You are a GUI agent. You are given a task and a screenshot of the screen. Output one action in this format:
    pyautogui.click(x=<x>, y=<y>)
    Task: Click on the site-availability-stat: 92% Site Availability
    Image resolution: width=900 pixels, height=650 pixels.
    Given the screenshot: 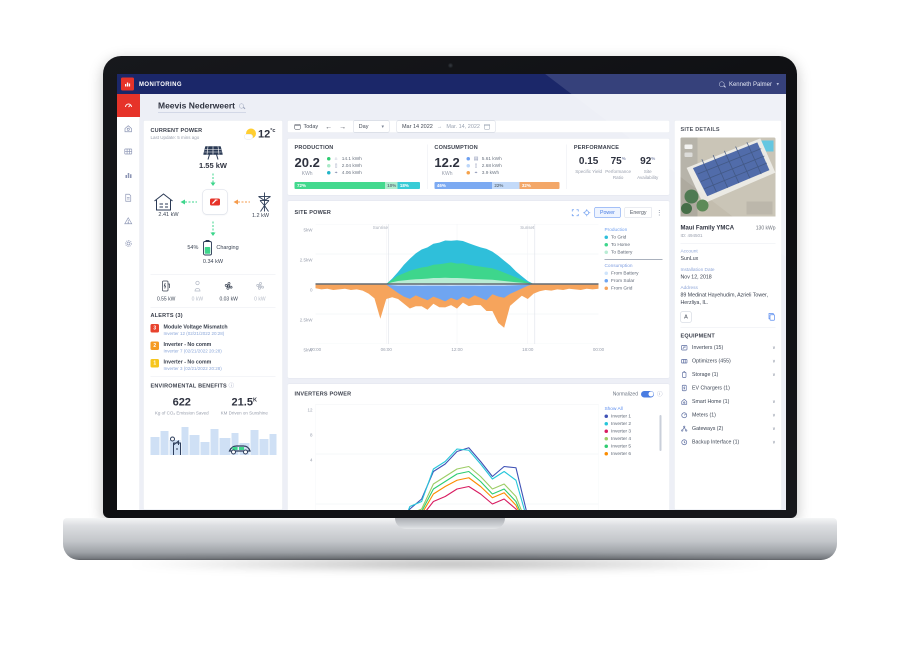 What is the action you would take?
    pyautogui.click(x=648, y=167)
    